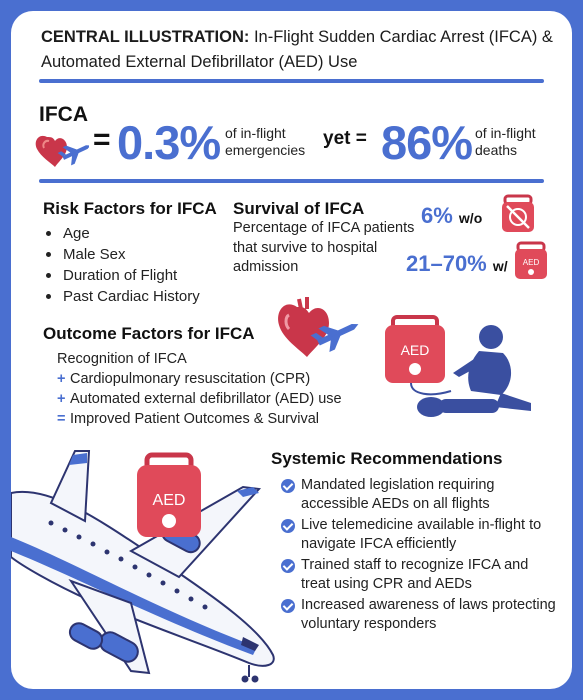 Image resolution: width=583 pixels, height=700 pixels. I want to click on equals-sign: =, so click(102, 139).